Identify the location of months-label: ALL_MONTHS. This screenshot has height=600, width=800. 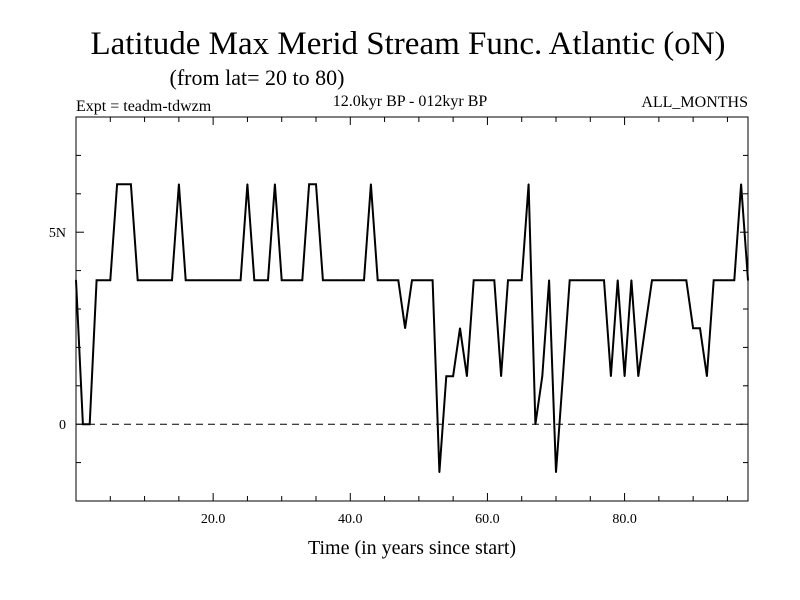
(694, 102).